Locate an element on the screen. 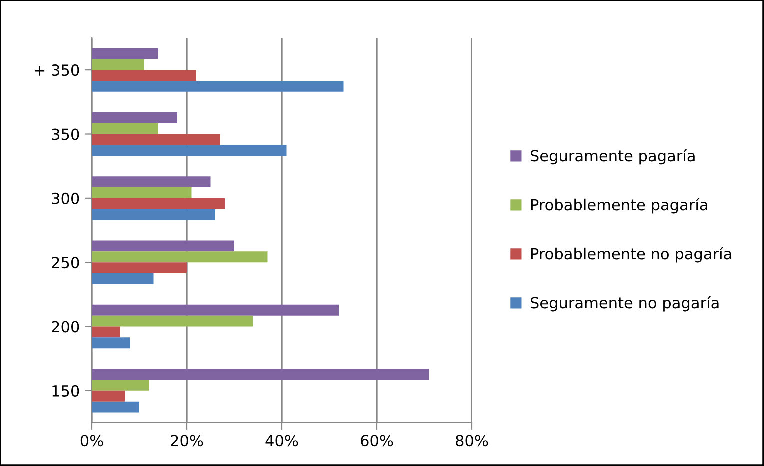  y-tick-label: + 350 is located at coordinates (57, 70).